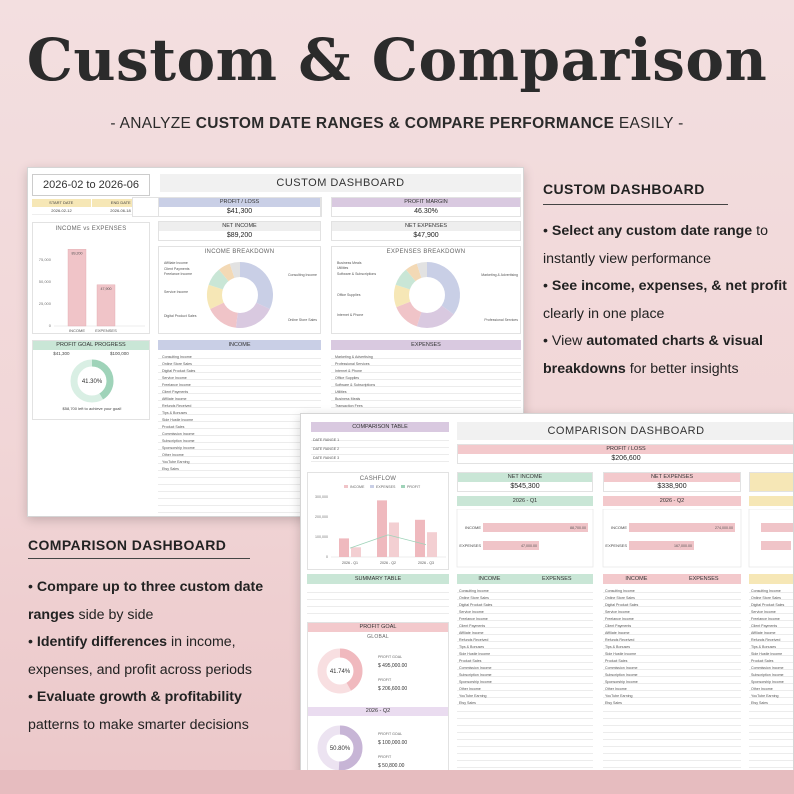 The height and width of the screenshot is (794, 794). Describe the element at coordinates (50, 325) in the screenshot. I see `ive-tick-3: 0` at that location.